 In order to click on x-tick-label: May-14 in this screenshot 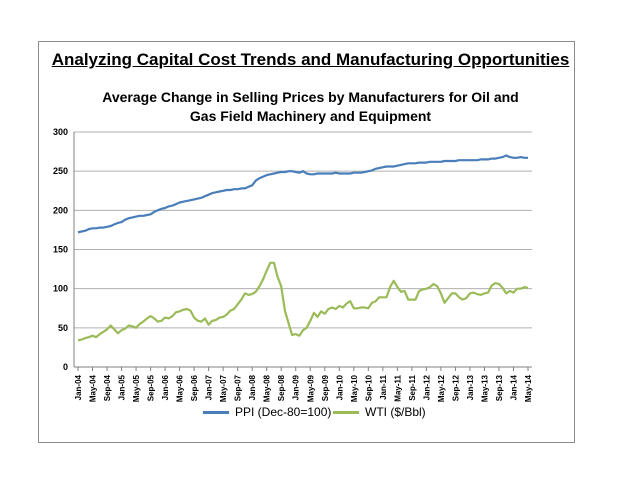, I will do `click(528, 388)`.